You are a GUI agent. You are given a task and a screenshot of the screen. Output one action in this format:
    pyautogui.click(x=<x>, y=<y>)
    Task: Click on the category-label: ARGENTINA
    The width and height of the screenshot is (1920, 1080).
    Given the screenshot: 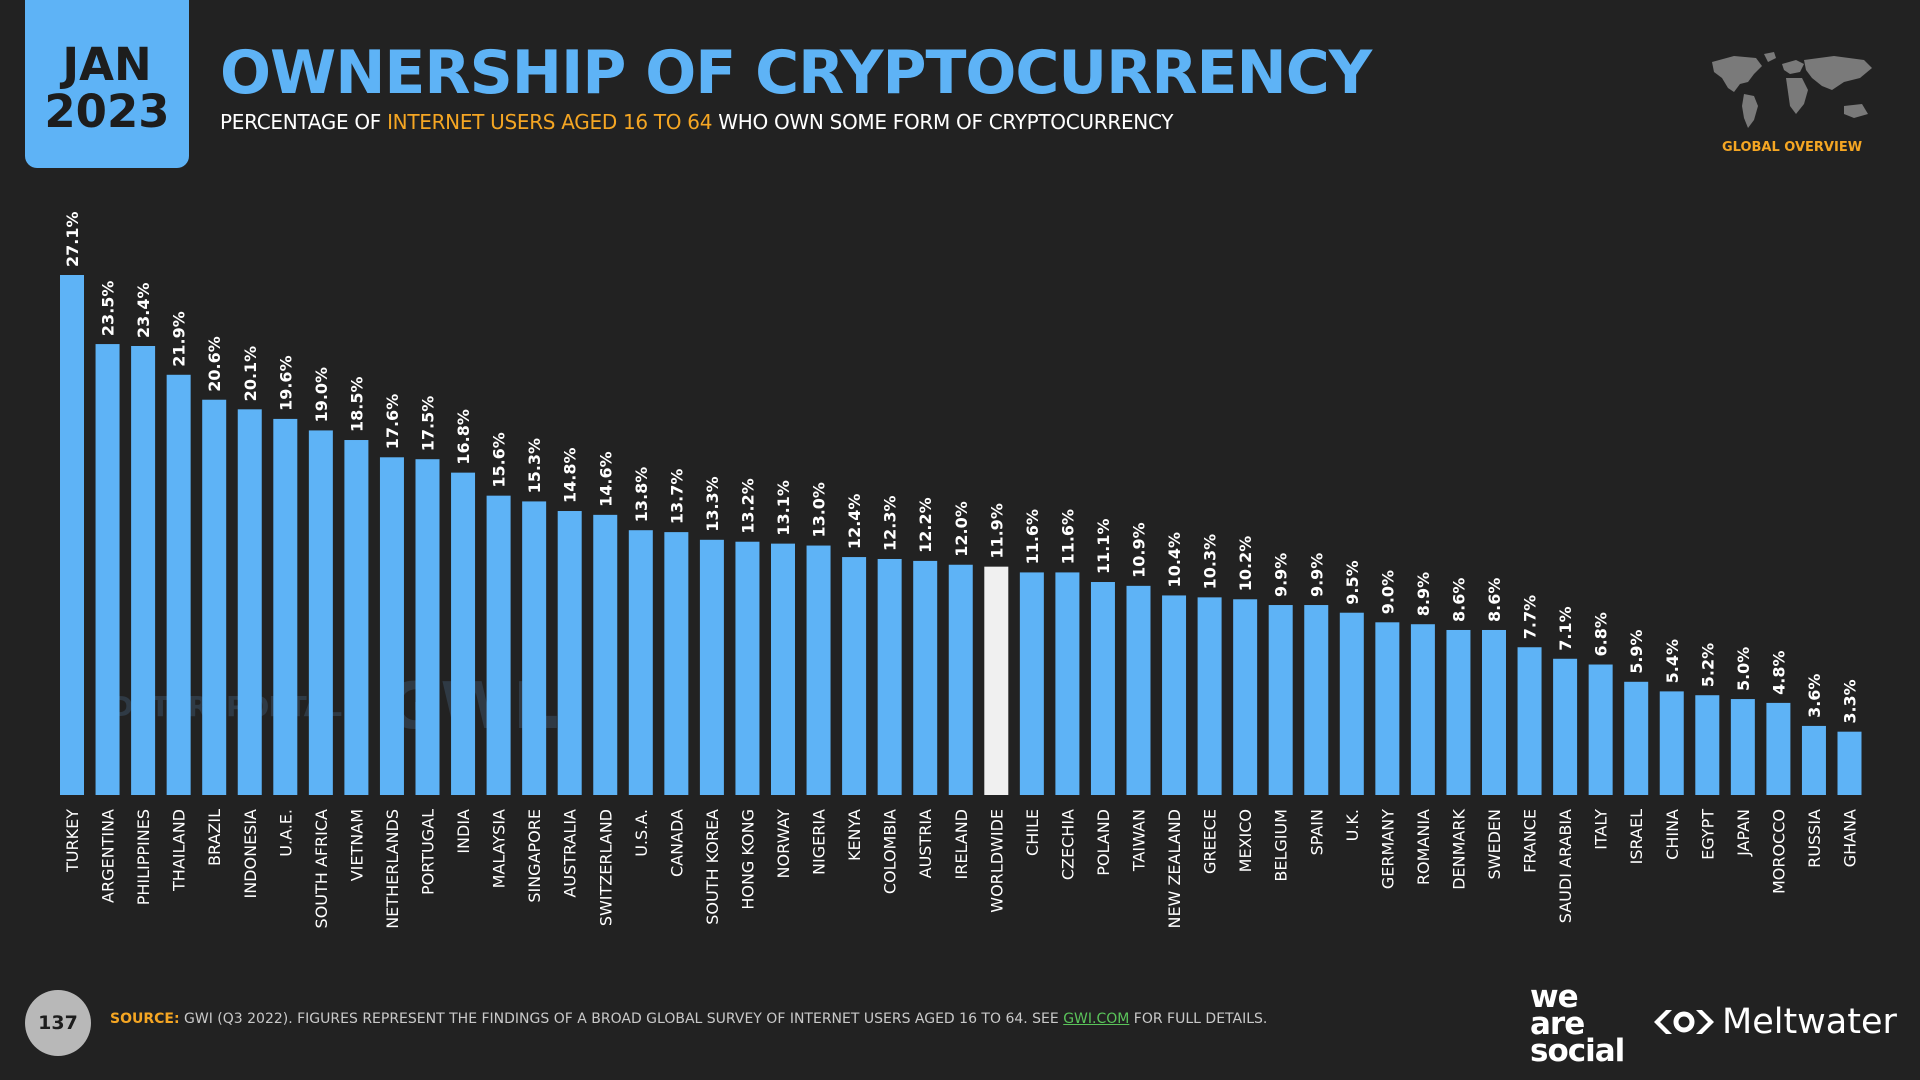 What is the action you would take?
    pyautogui.click(x=108, y=856)
    